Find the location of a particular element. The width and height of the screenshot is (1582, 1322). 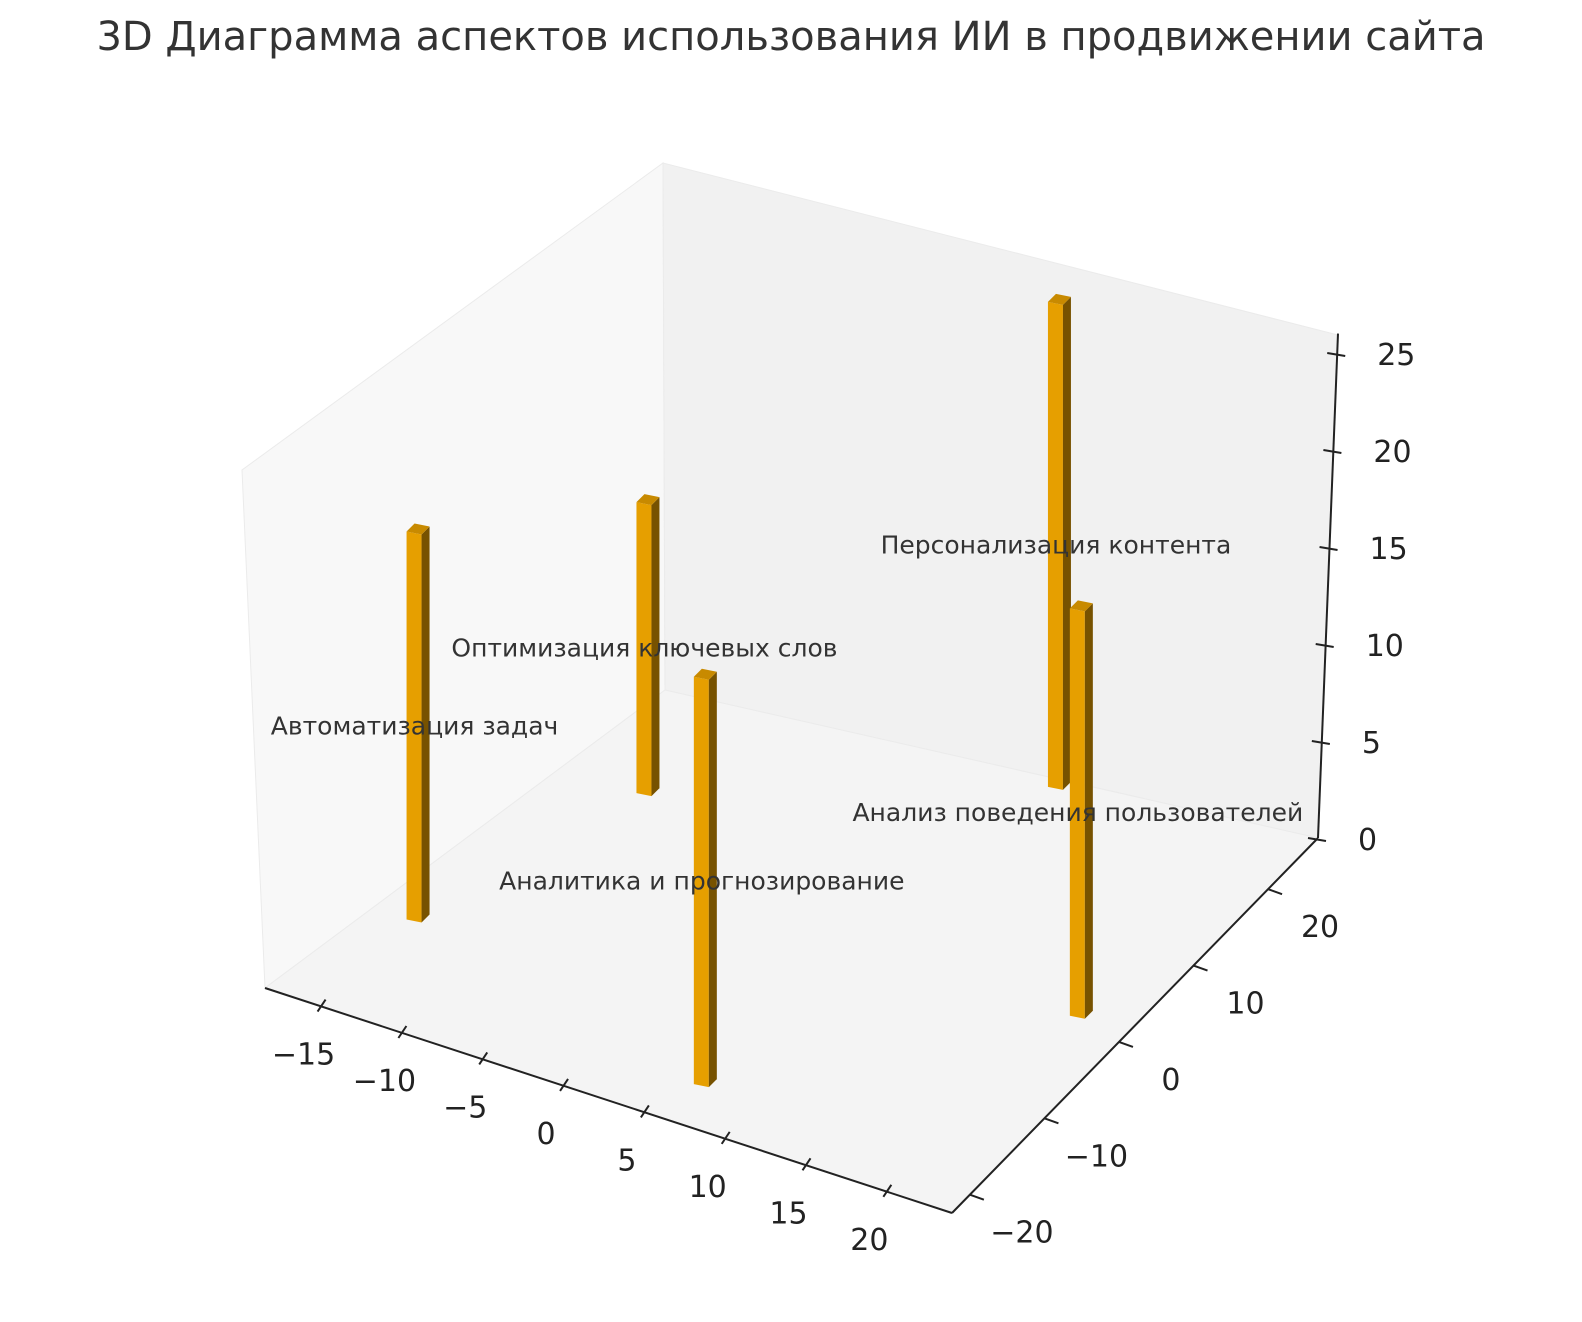

y-tick-label: 10 is located at coordinates (1245, 1004).